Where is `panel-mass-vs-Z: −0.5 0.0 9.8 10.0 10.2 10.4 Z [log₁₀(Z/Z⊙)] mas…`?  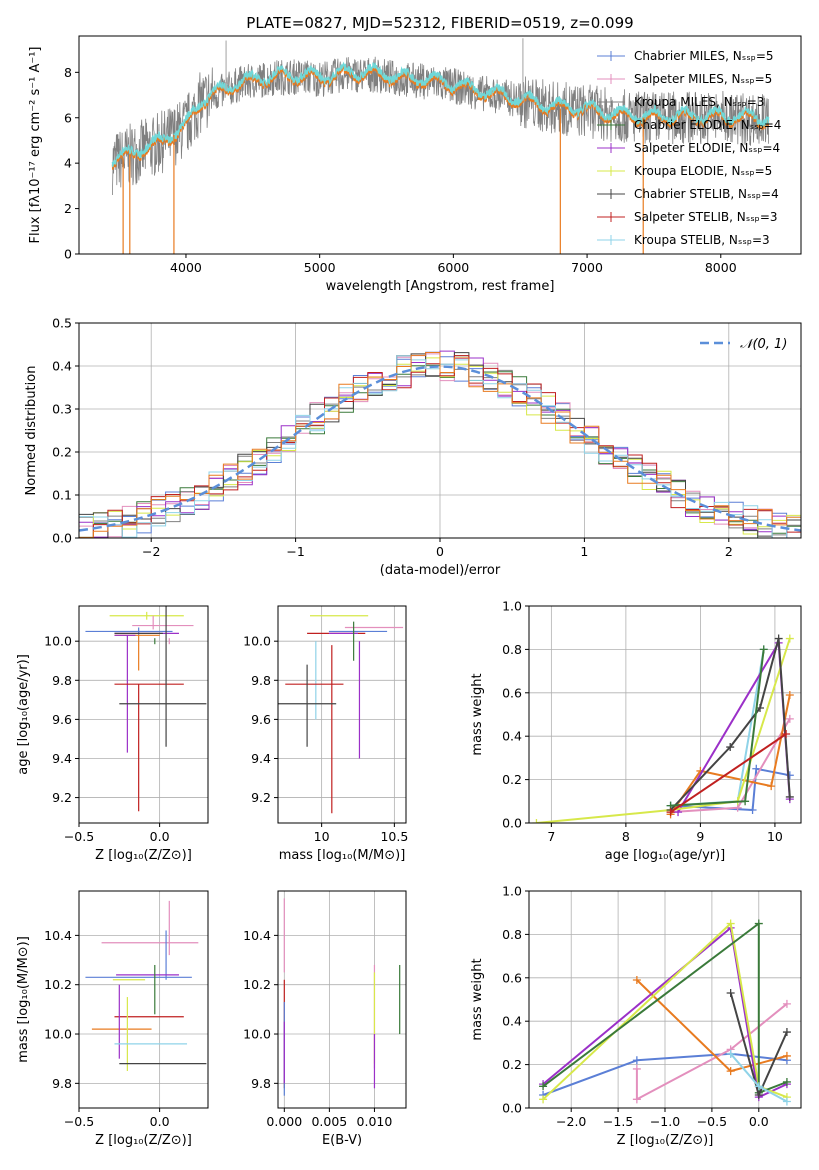 panel-mass-vs-Z: −0.5 0.0 9.8 10.0 10.2 10.4 Z [log₁₀(Z/Z⊙)] mas… is located at coordinates (112, 1019).